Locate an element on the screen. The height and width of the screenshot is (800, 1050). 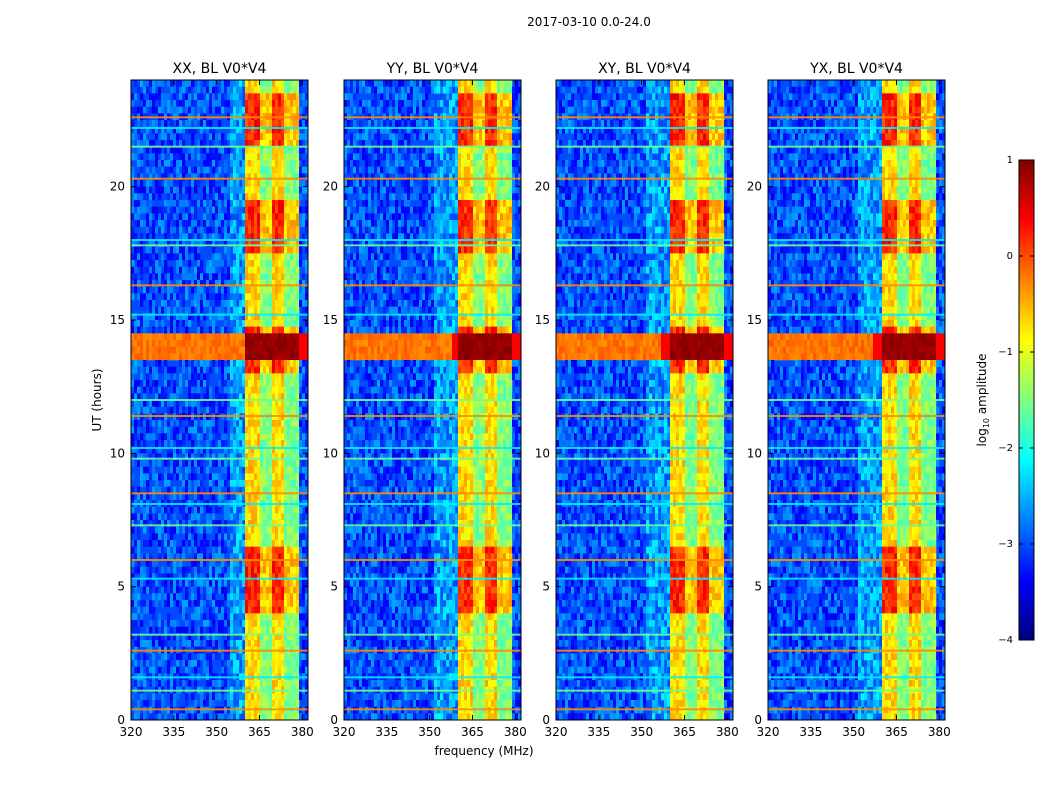
y-tick-label: 20 is located at coordinates (117, 187).